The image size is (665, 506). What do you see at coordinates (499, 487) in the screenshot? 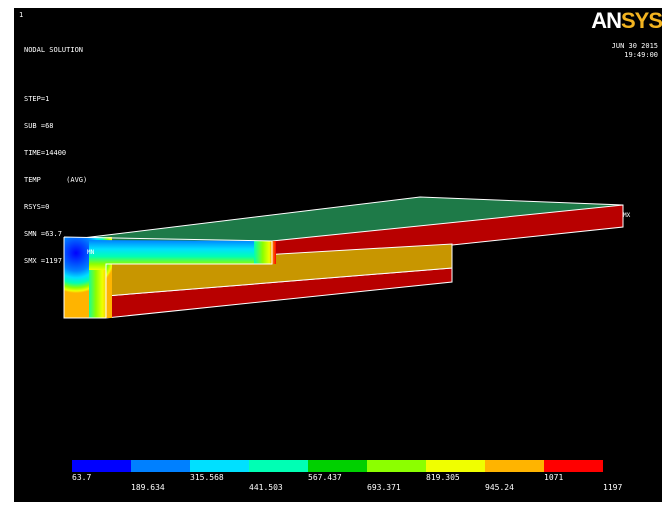
I see `legend-label-945-24: 945.24` at bounding box center [499, 487].